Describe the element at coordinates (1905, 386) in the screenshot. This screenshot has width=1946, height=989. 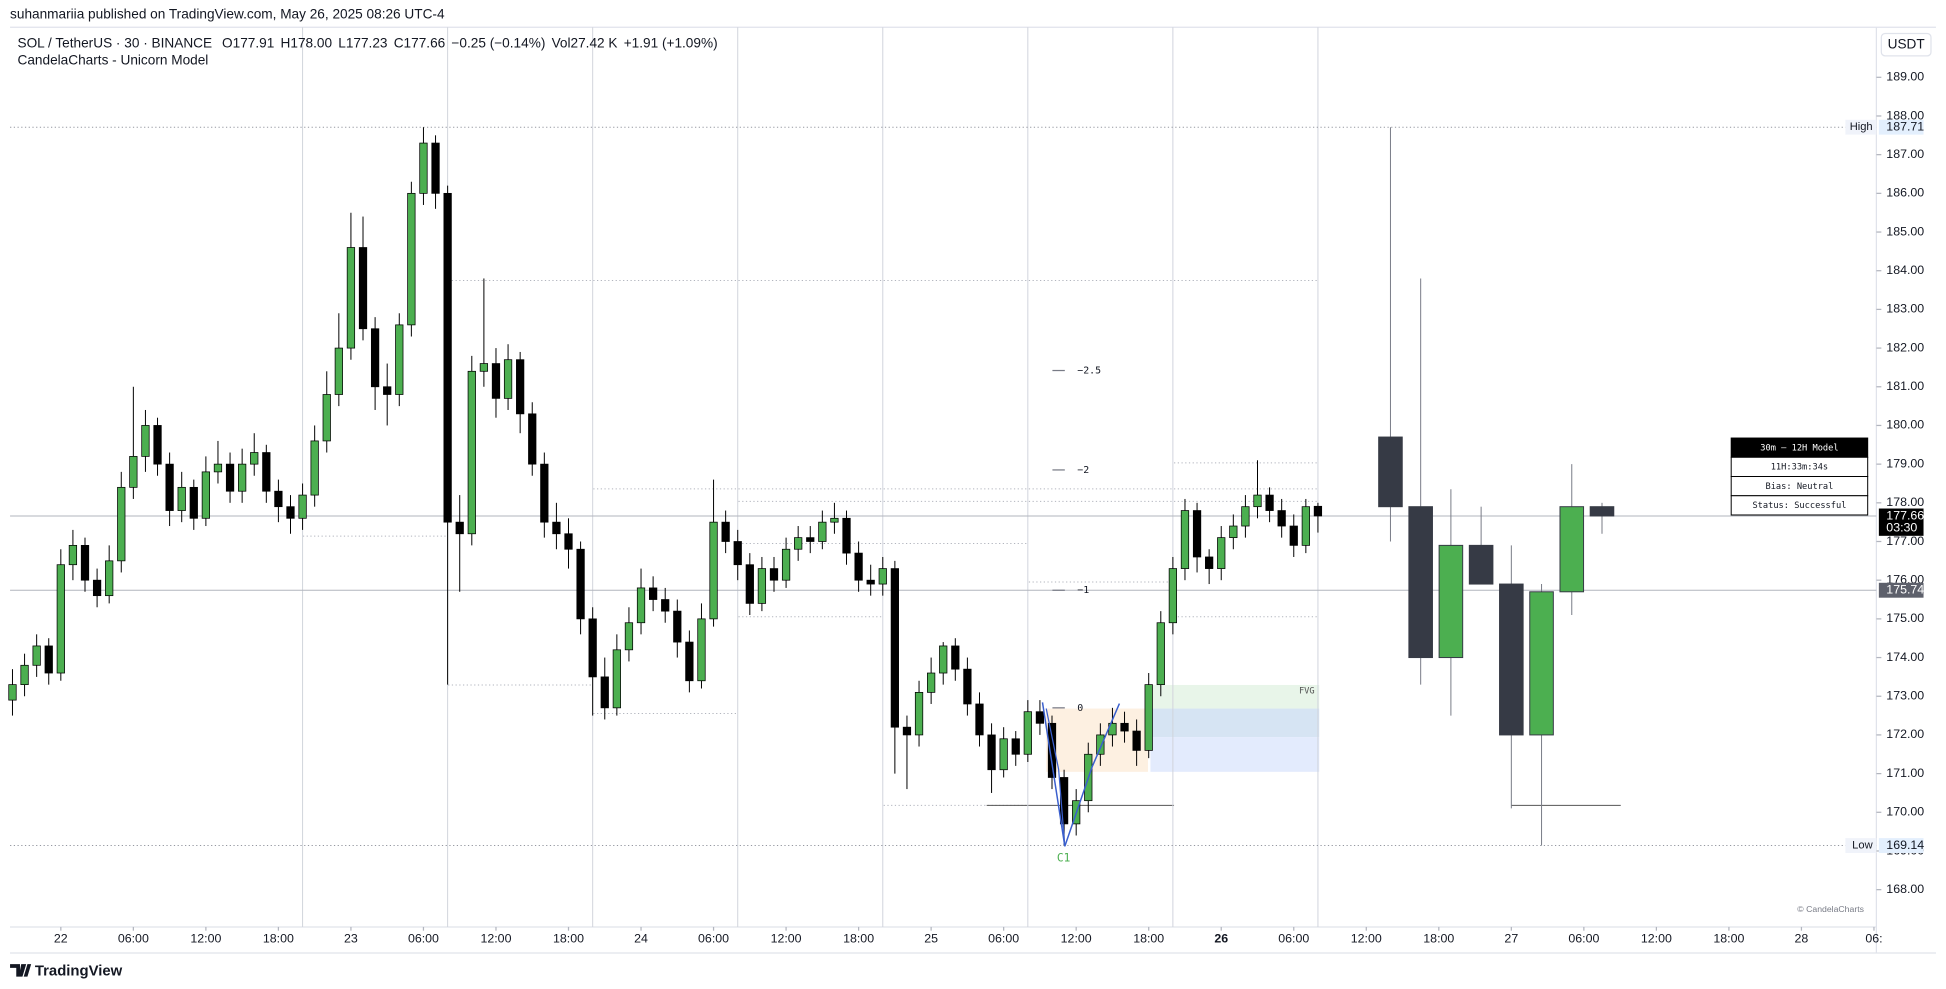
I see `y-tick-label: 181.00` at that location.